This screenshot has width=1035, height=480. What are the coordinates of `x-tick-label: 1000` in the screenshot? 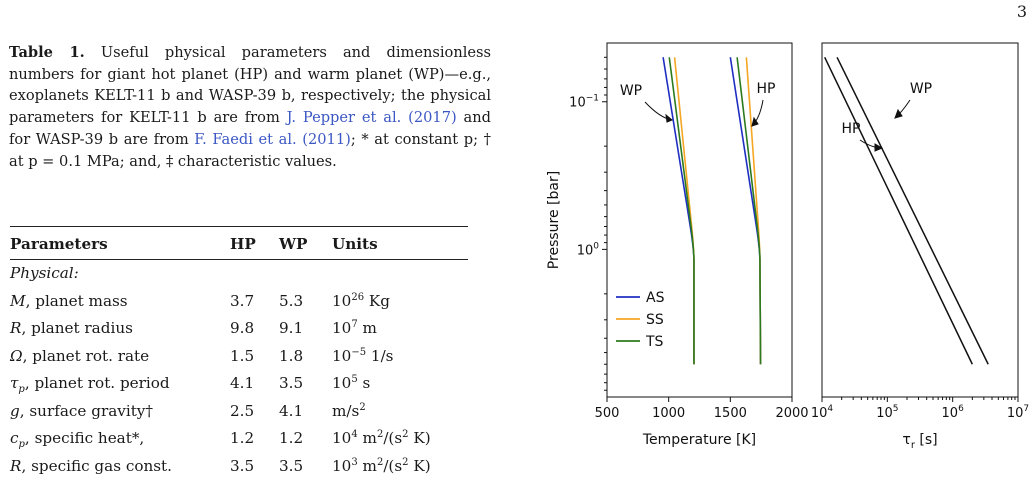 It's located at (668, 413).